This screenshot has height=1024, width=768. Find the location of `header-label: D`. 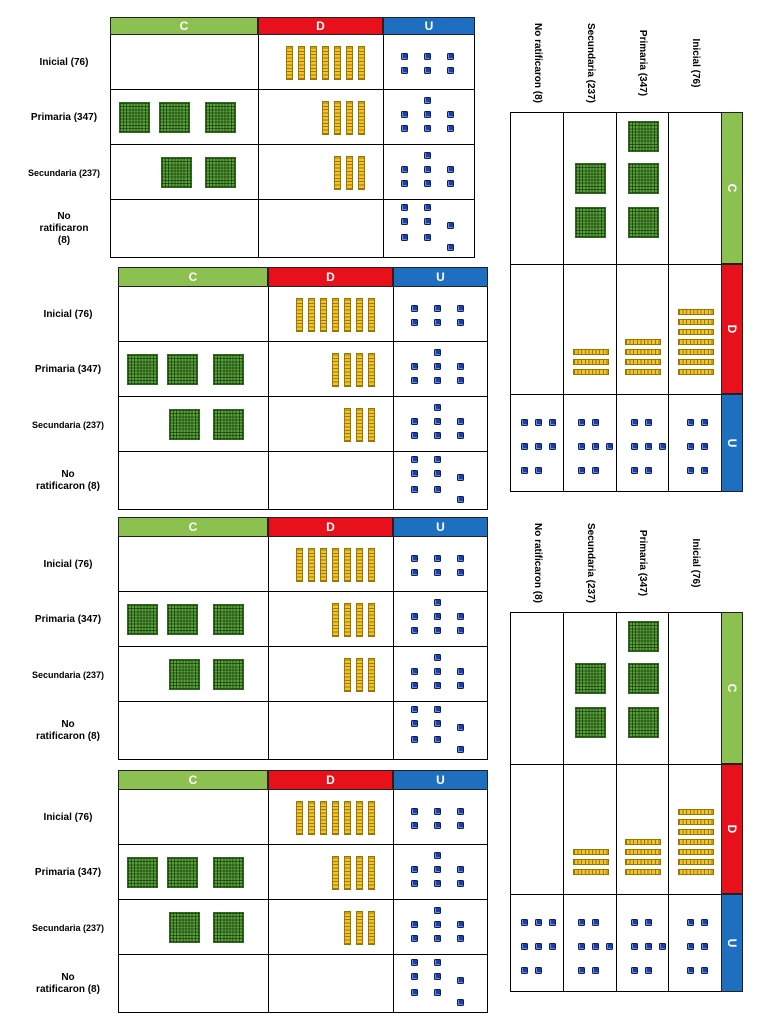

header-label: D is located at coordinates (732, 829).